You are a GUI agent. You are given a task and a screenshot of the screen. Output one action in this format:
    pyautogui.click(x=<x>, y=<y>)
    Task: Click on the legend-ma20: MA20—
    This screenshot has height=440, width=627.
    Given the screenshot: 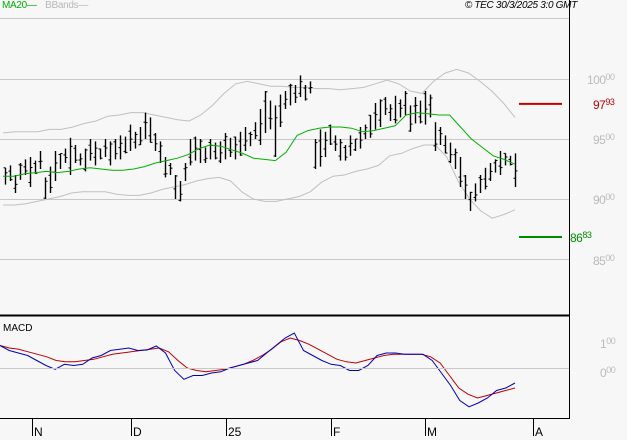 What is the action you would take?
    pyautogui.click(x=19, y=5)
    